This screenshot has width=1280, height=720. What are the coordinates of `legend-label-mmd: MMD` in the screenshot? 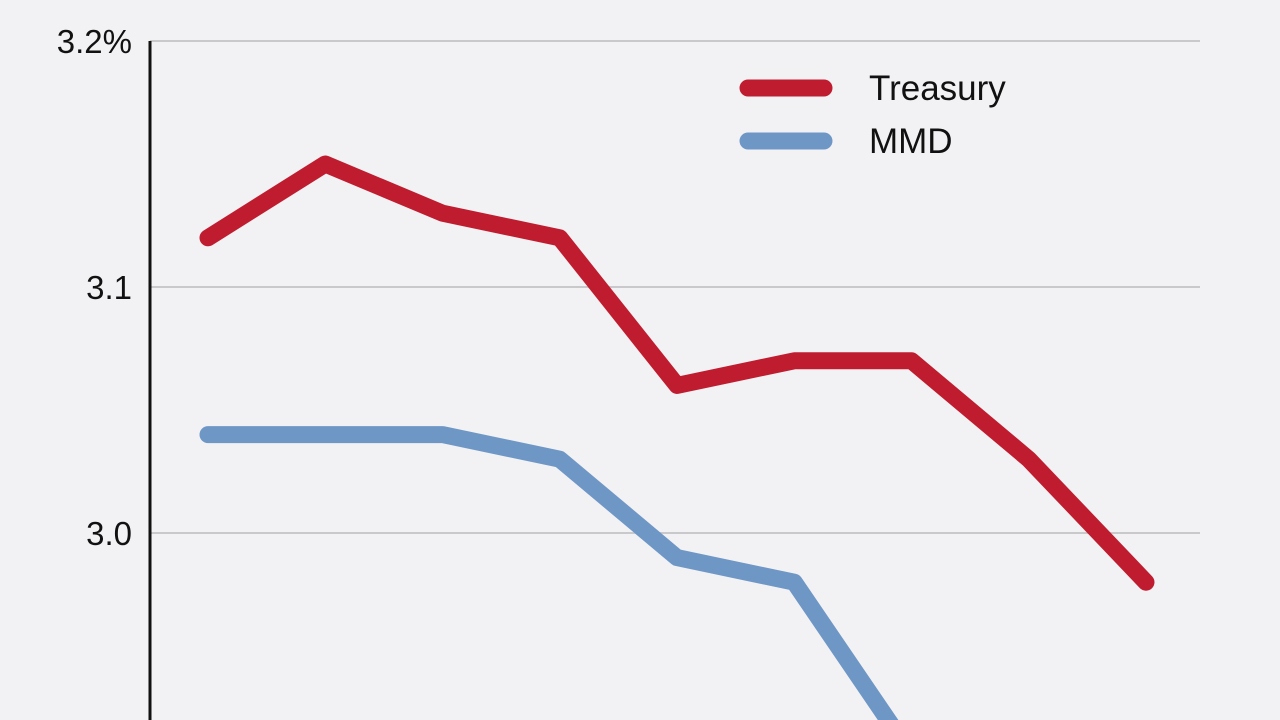 It's located at (911, 141).